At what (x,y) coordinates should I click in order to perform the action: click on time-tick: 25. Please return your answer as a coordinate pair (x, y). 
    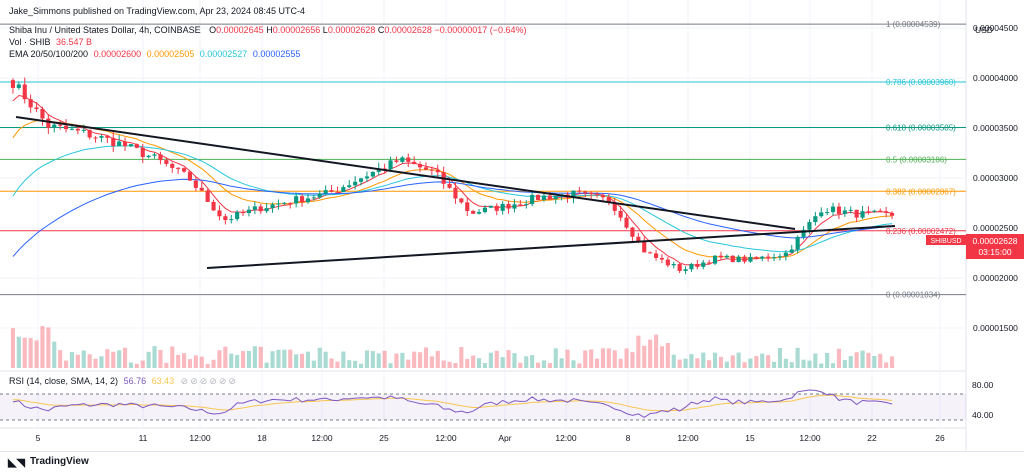
    Looking at the image, I should click on (384, 438).